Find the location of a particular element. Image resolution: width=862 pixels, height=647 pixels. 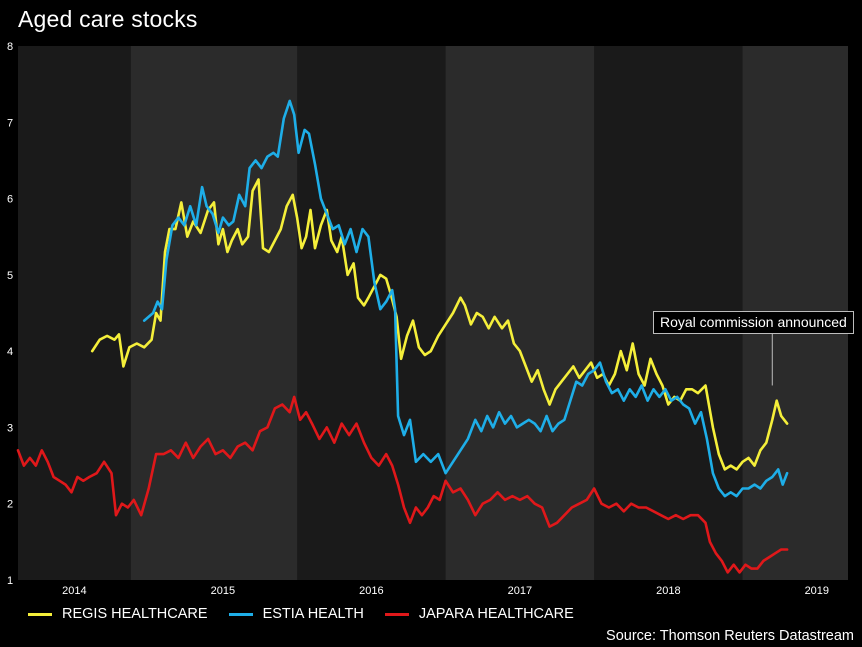

y-tick-label: 1 is located at coordinates (10, 581).